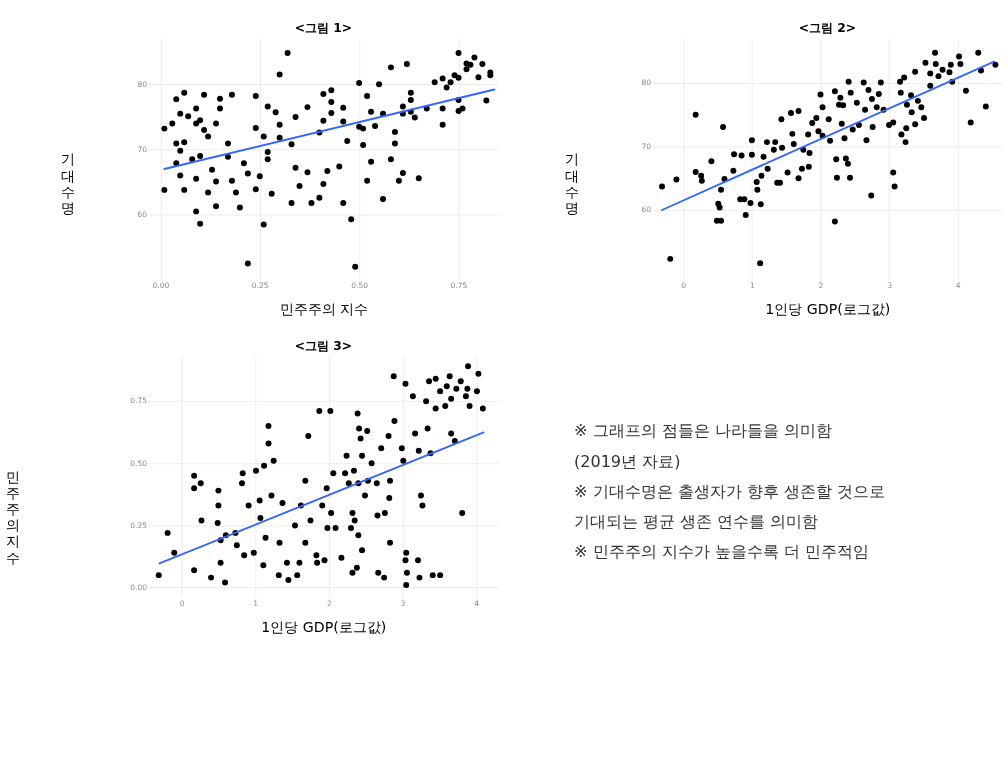 The height and width of the screenshot is (784, 1007). I want to click on y-tick-label: 0.50, so click(139, 463).